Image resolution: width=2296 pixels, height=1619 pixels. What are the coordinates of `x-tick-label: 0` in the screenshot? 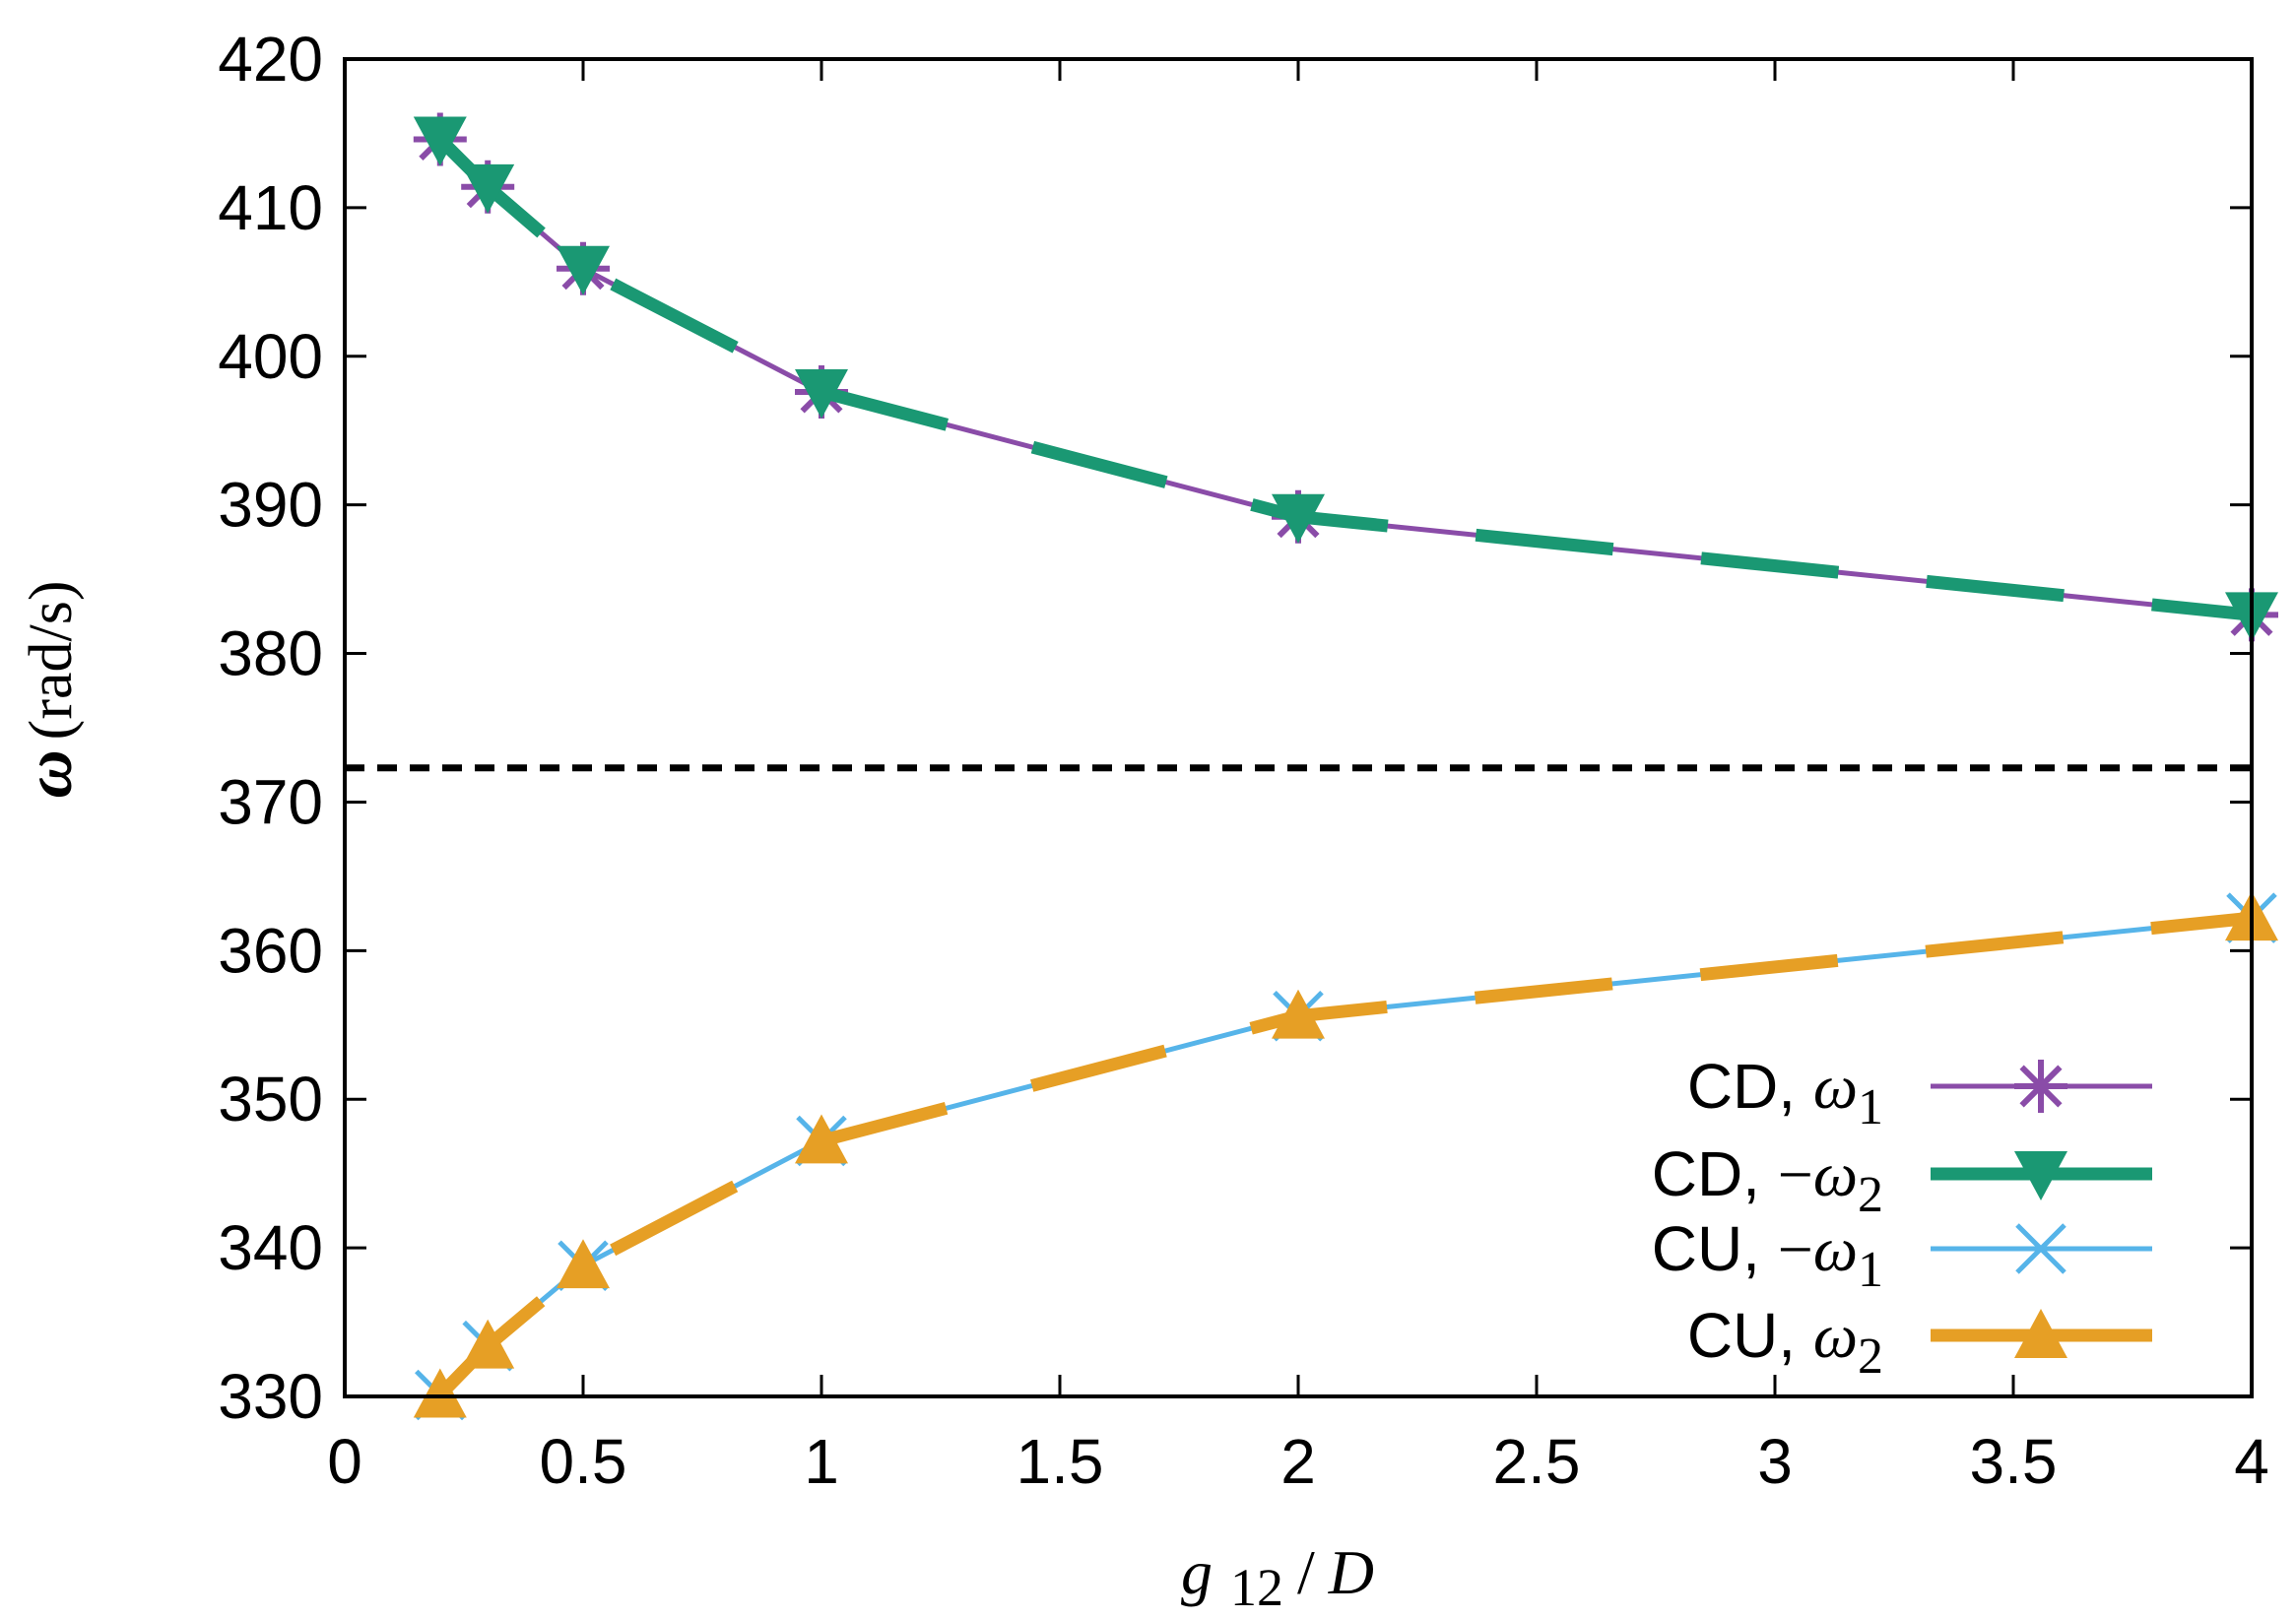 It's located at (344, 1461).